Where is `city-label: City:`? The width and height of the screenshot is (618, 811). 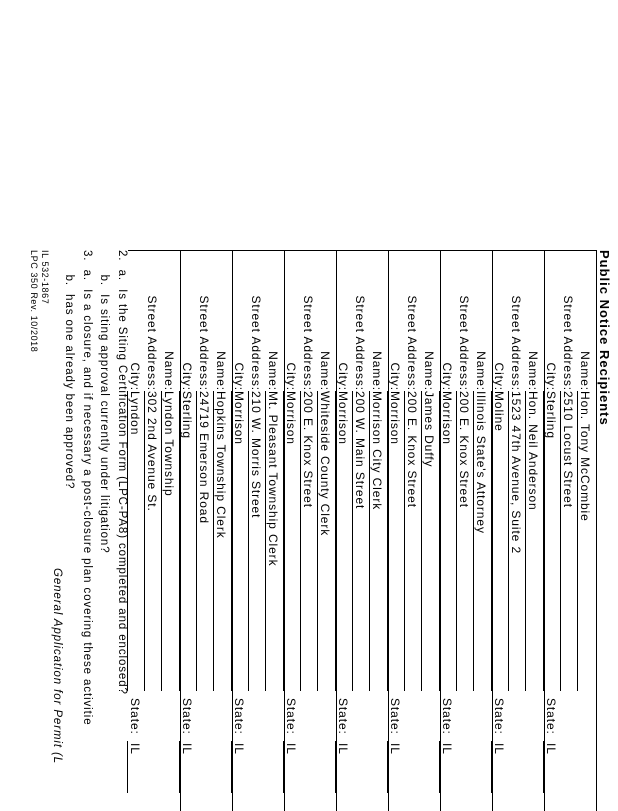 city-label: City: is located at coordinates (135, 377).